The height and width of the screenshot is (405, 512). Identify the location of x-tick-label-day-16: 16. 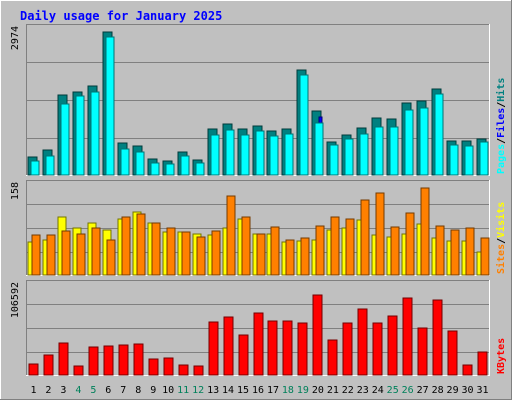
(258, 390).